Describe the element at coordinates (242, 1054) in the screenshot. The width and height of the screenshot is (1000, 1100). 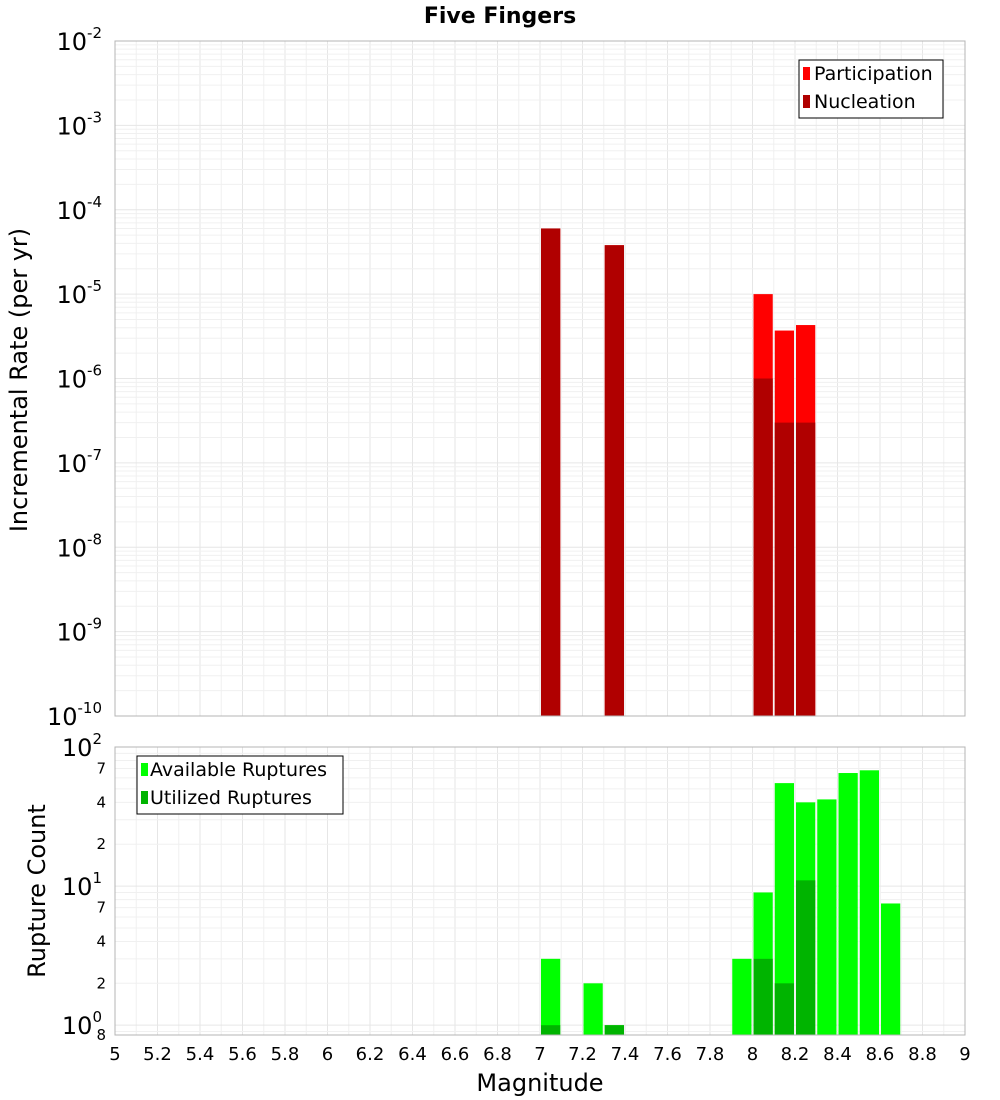
I see `x-tick-label: 5.6` at that location.